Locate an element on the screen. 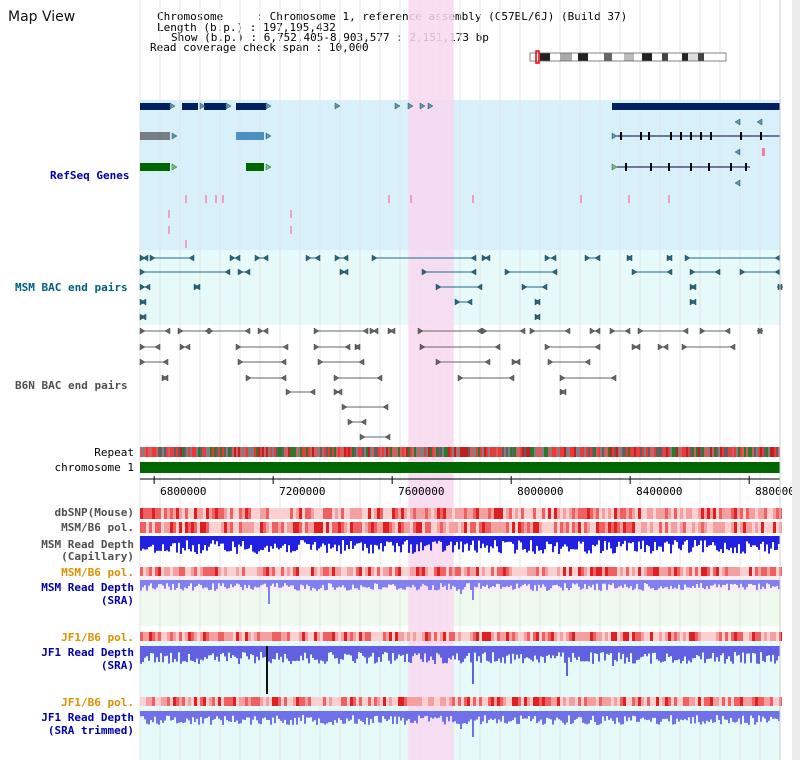  coverage-key: Read coverage check span is located at coordinates (229, 47).